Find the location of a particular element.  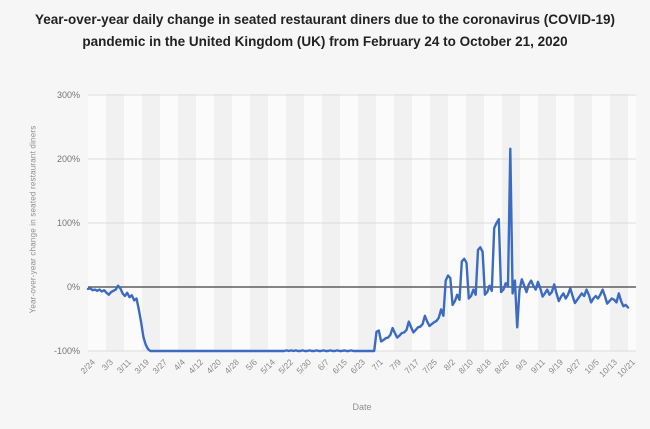

y-tick-label: -100% is located at coordinates (66, 350).